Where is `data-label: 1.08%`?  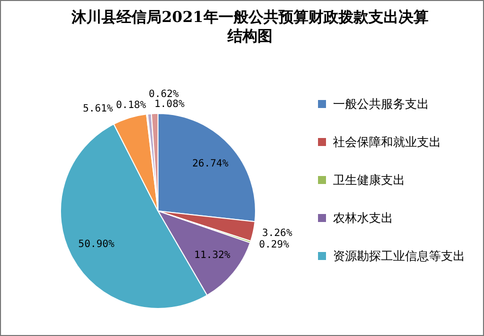 data-label: 1.08% is located at coordinates (169, 104).